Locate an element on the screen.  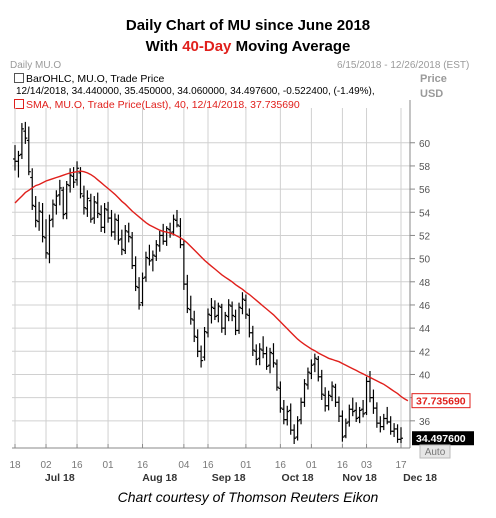
title-suffix: Moving Average is located at coordinates (291, 46).